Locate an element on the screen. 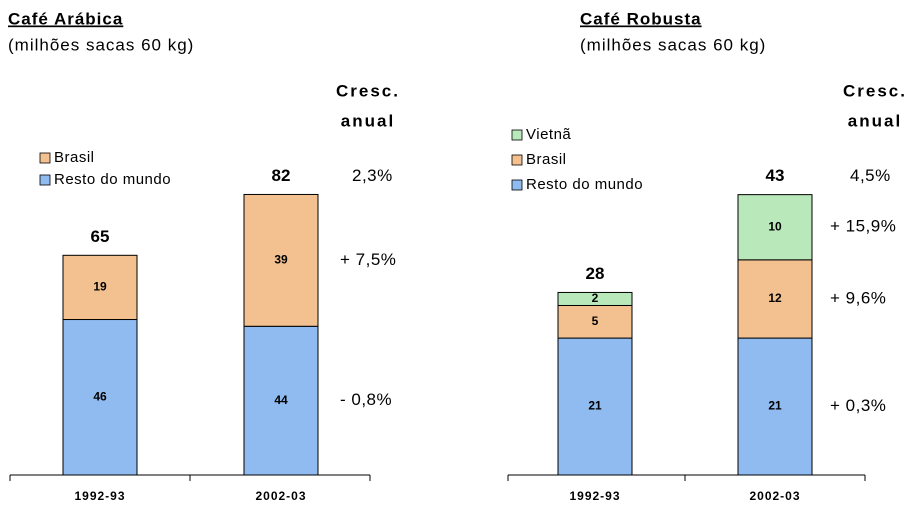 The width and height of the screenshot is (922, 506). chart-title: Café Arábica is located at coordinates (65, 18).